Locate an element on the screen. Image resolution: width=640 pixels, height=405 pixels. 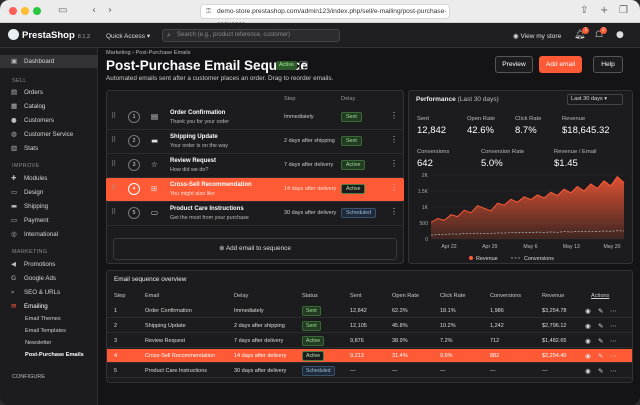
sidebar-item-shipping: ▬ Shipping is located at coordinates (49, 206).